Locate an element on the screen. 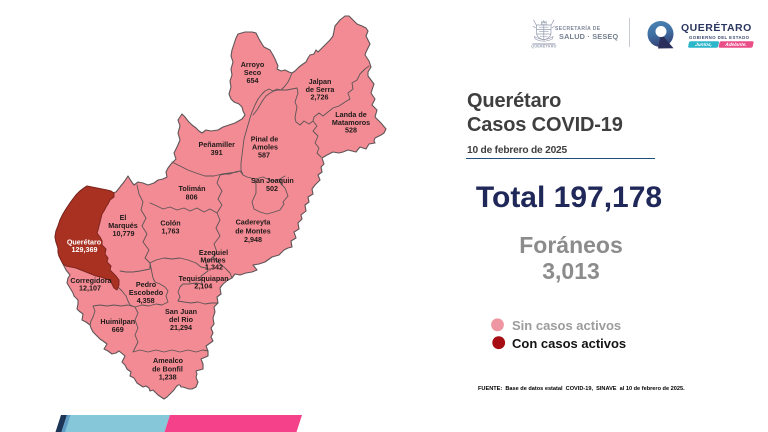 The height and width of the screenshot is (432, 768). svg-text: Jalpan is located at coordinates (320, 81).